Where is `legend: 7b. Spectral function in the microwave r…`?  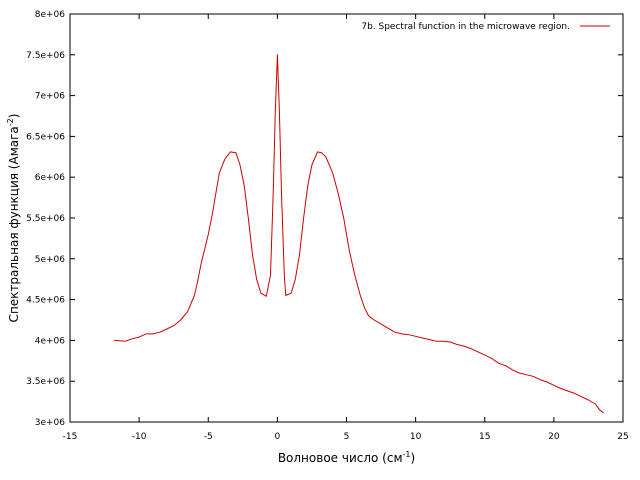
legend: 7b. Spectral function in the microwave r… is located at coordinates (485, 27).